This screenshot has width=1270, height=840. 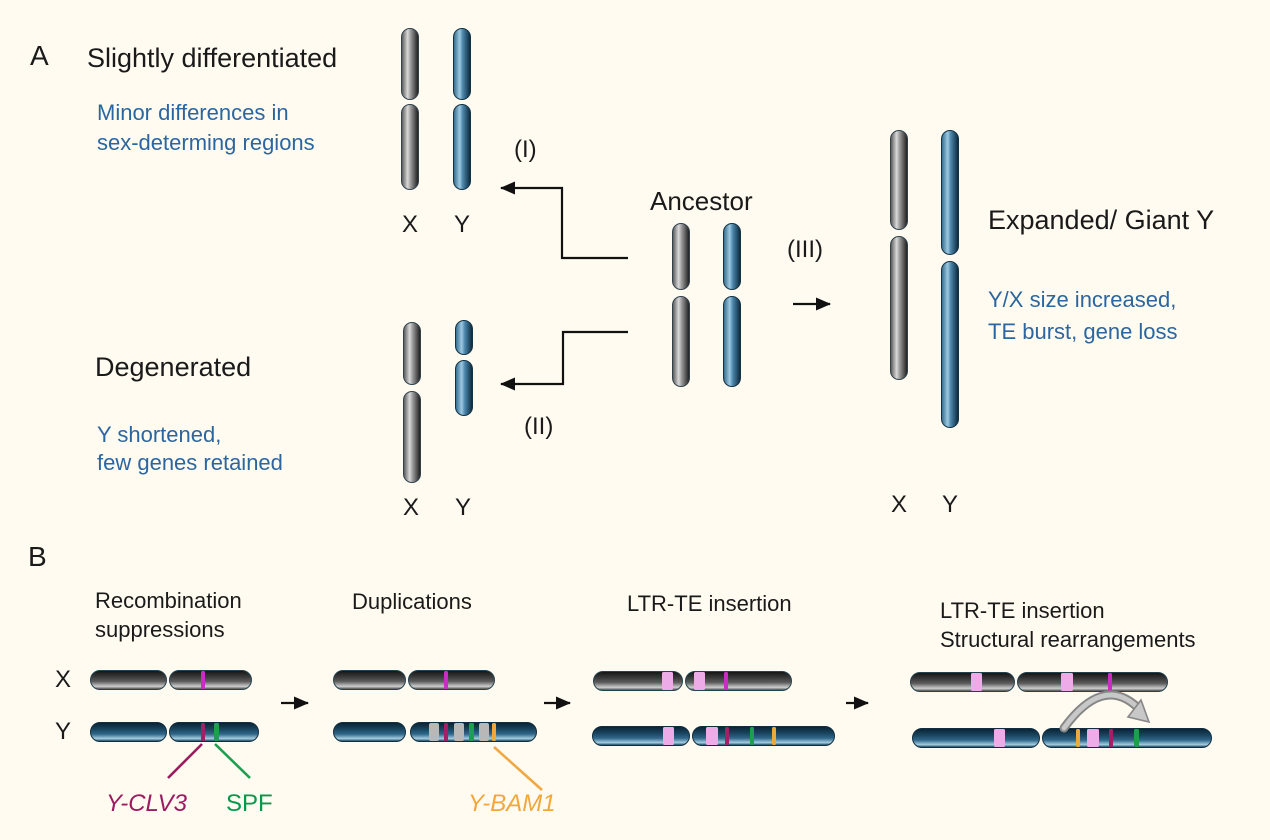 I want to click on degenerated-subtitle-2: few genes retained, so click(x=190, y=462).